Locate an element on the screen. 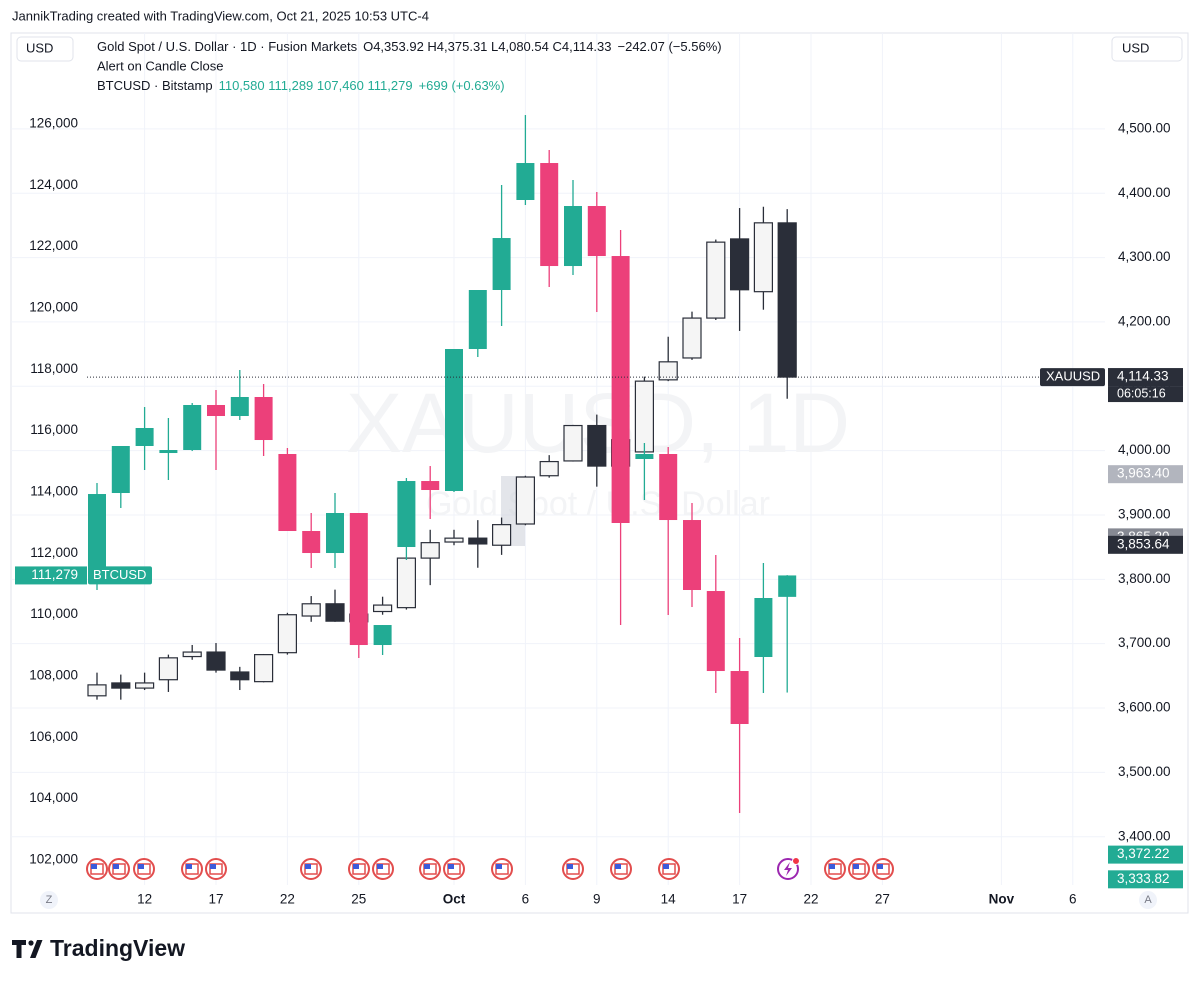 Image resolution: width=1200 pixels, height=983 pixels. watermark-sub: Gold Spot / U.S. Dollar is located at coordinates (598, 504).